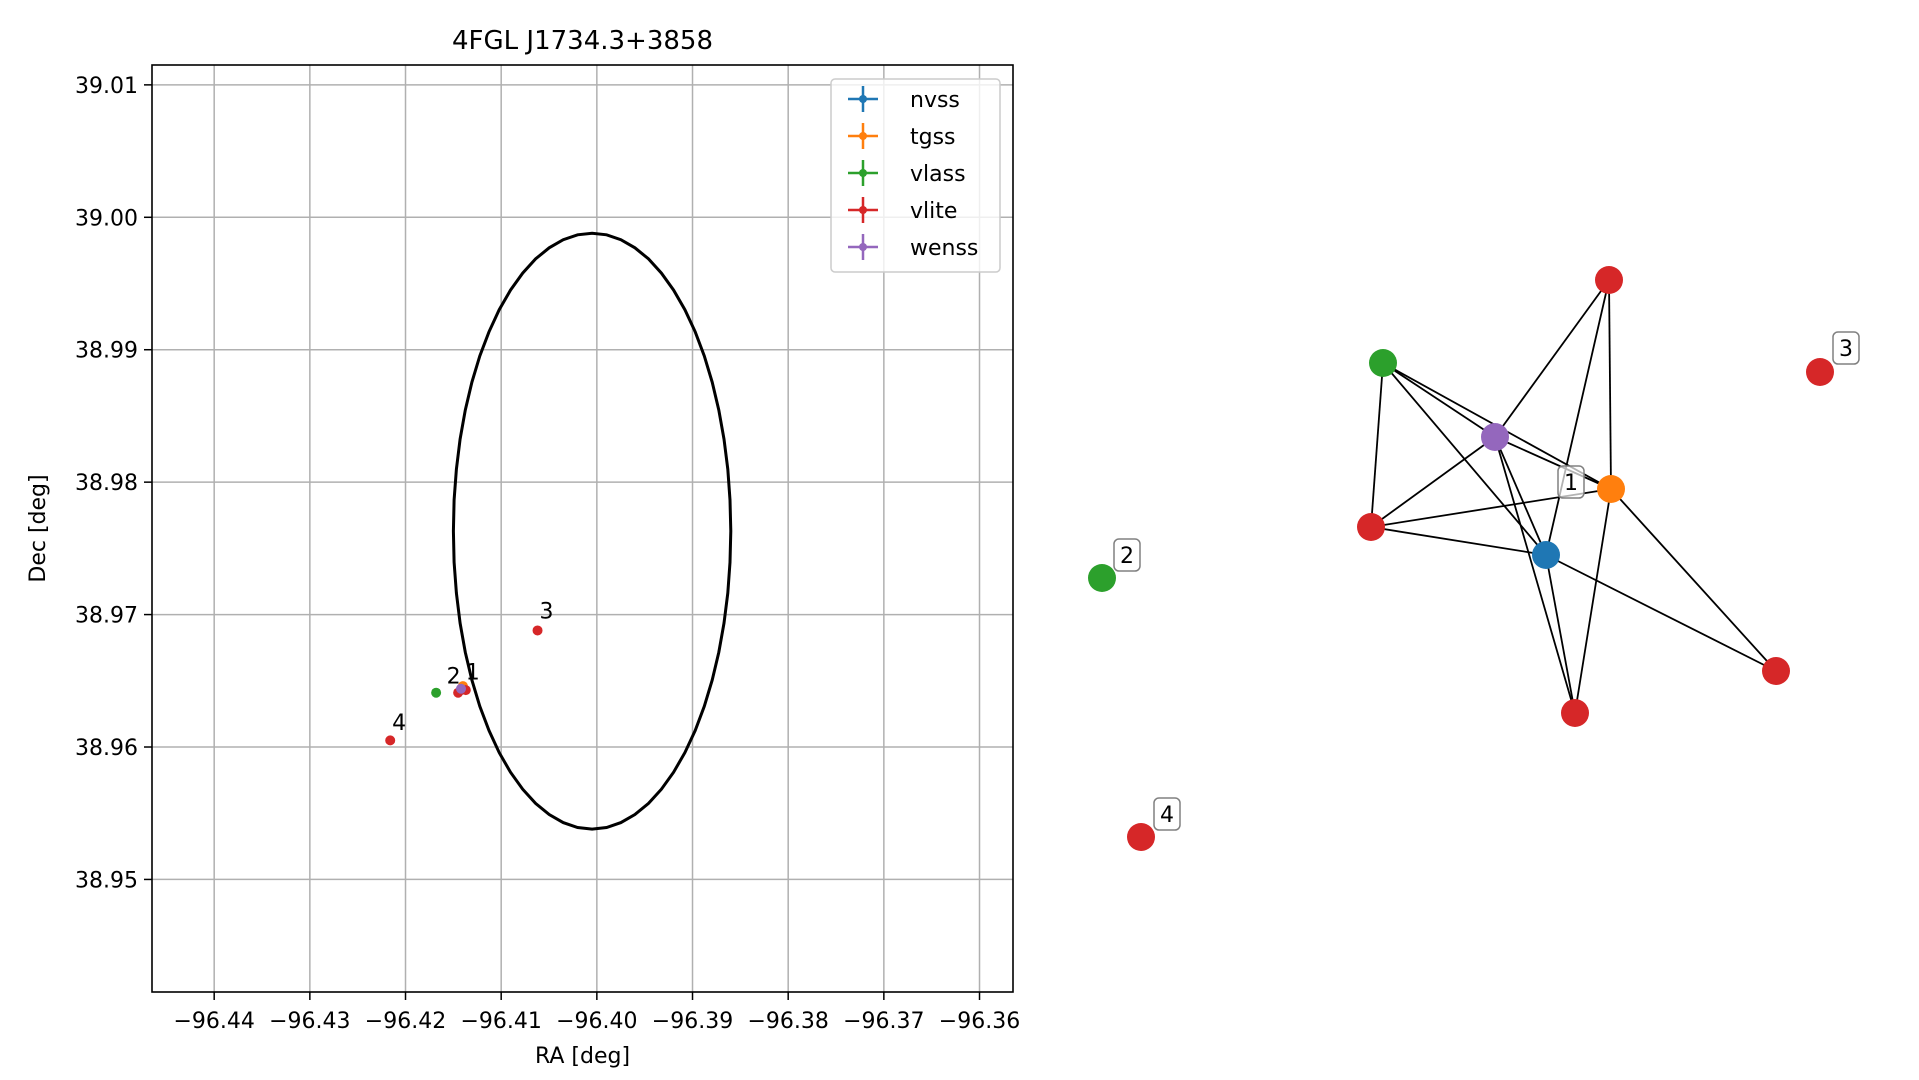 The height and width of the screenshot is (1080, 1919). Describe the element at coordinates (1383, 363) in the screenshot. I see `graph-node-vlass` at that location.